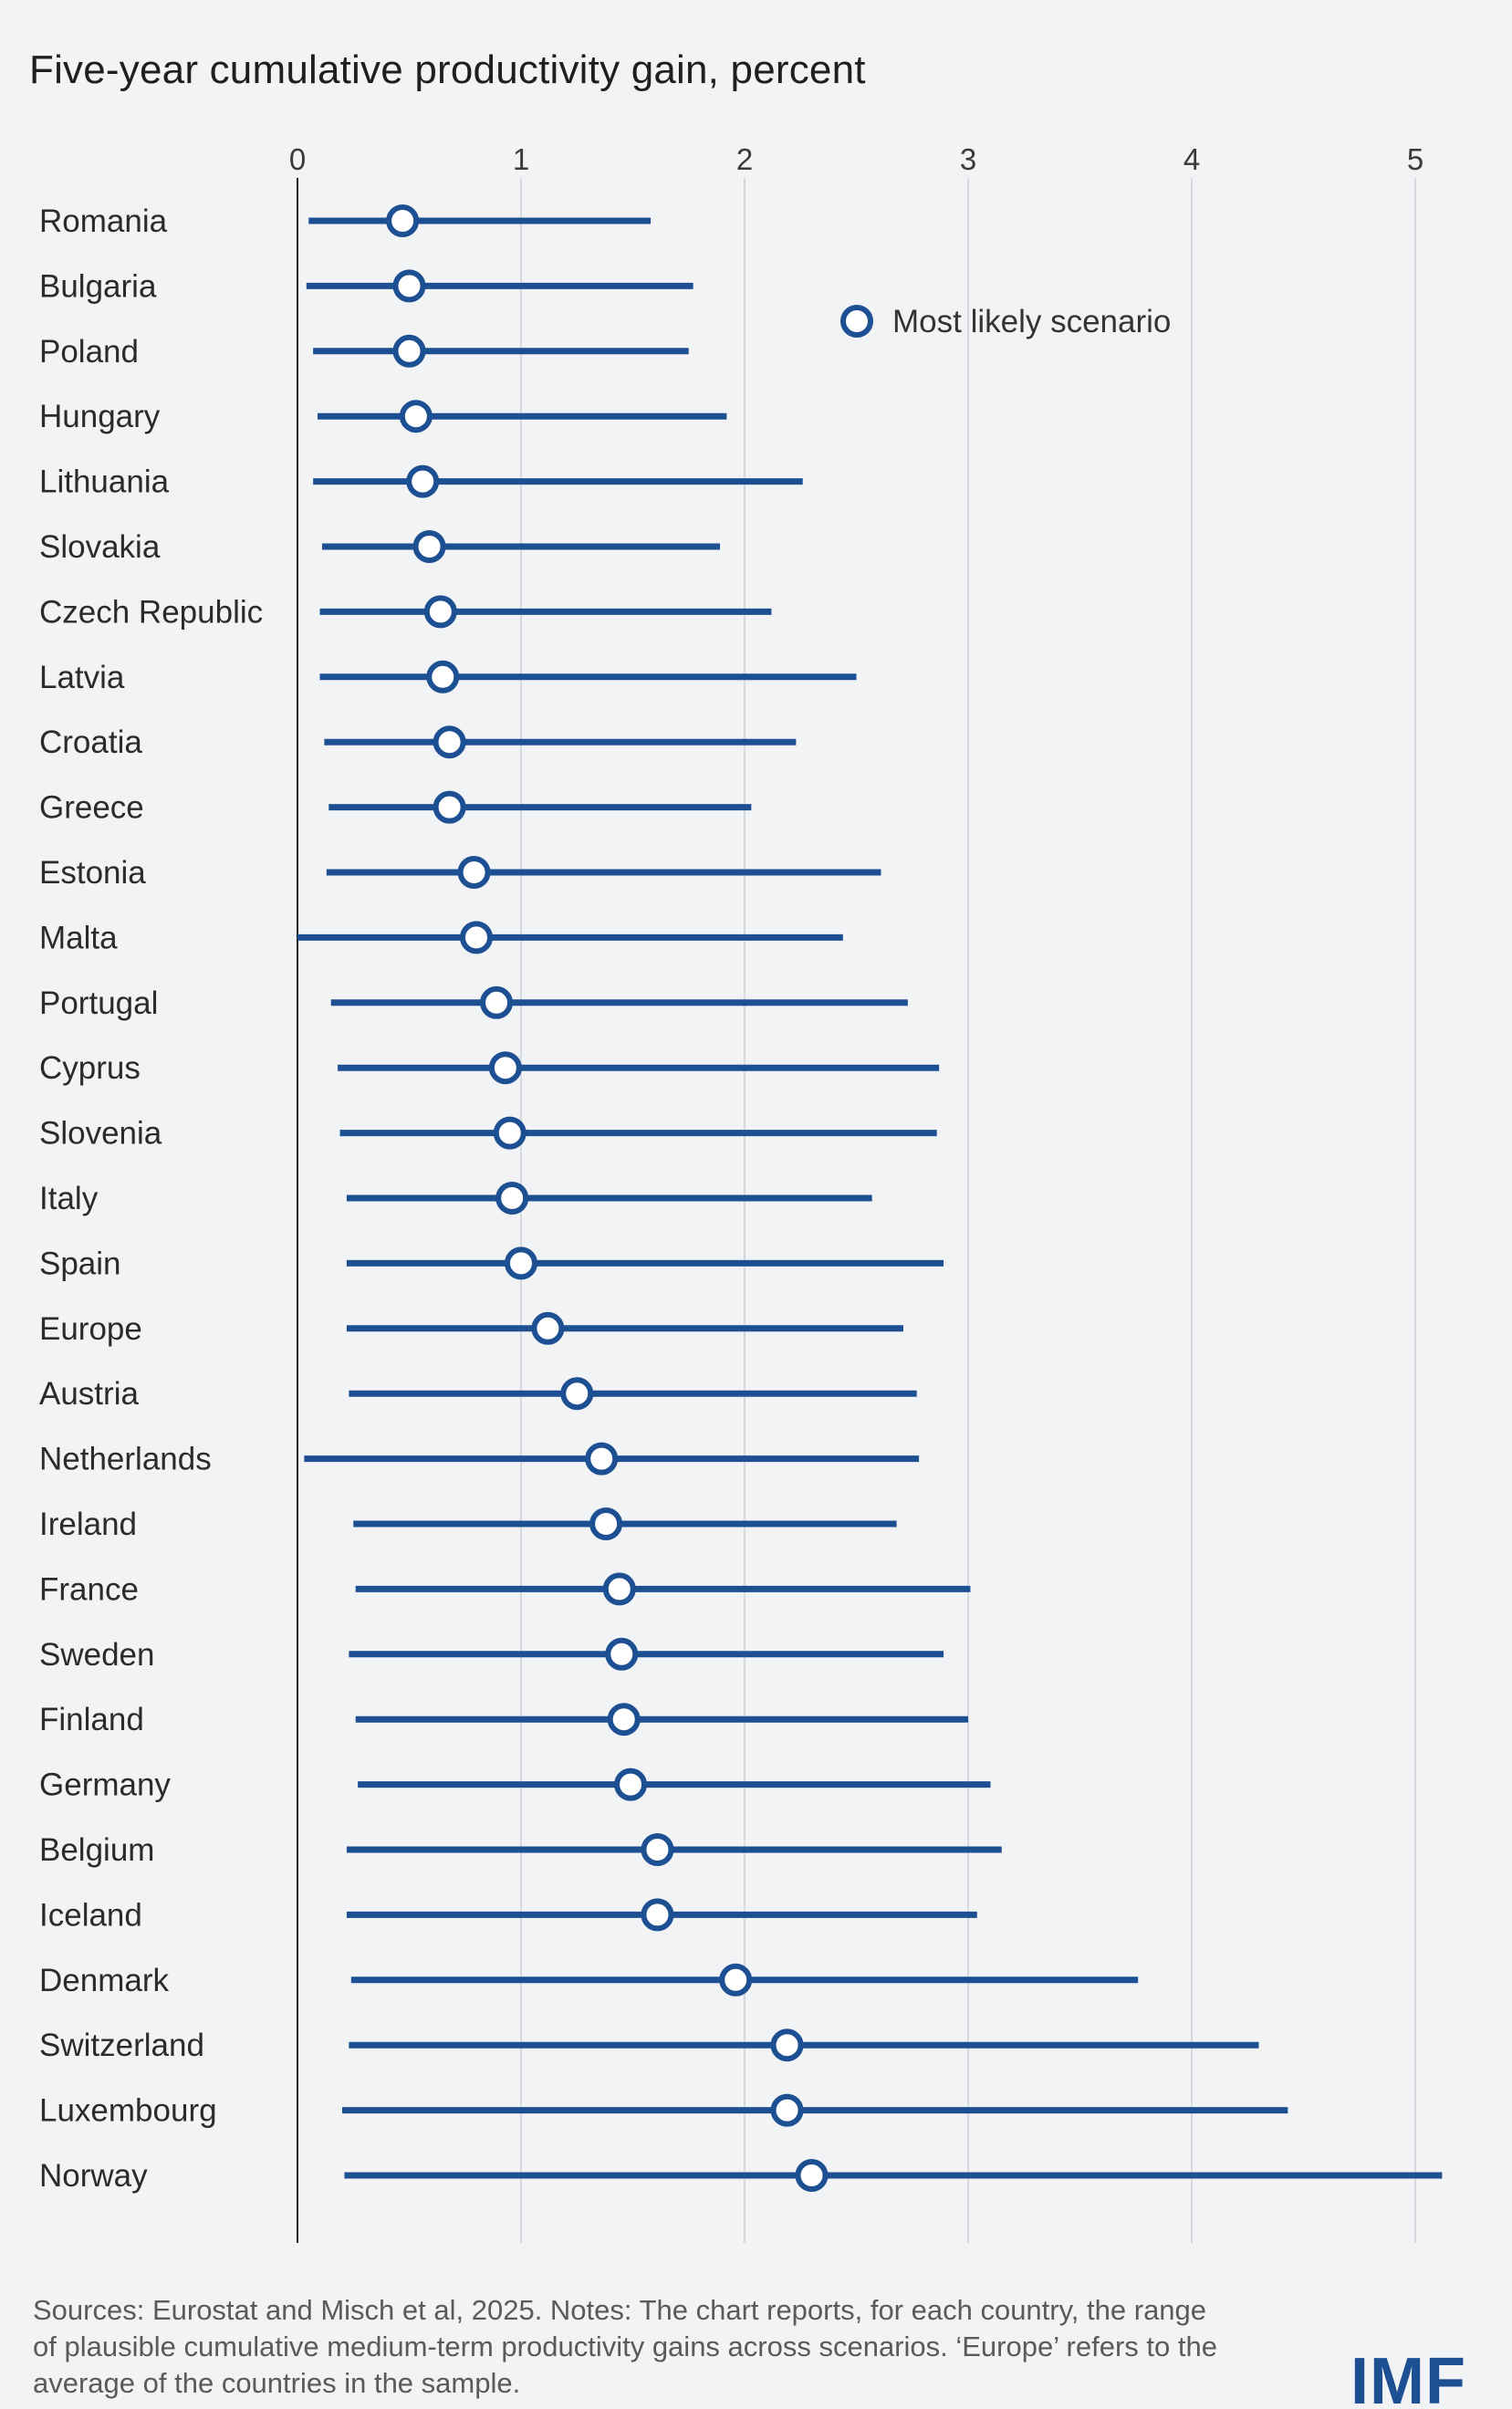 The image size is (1512, 2409). Describe the element at coordinates (100, 547) in the screenshot. I see `country-label: Slovakia` at that location.